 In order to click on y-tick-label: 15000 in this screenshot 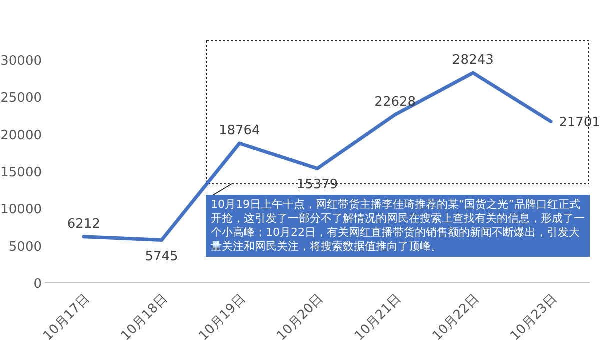, I will do `click(21, 173)`.